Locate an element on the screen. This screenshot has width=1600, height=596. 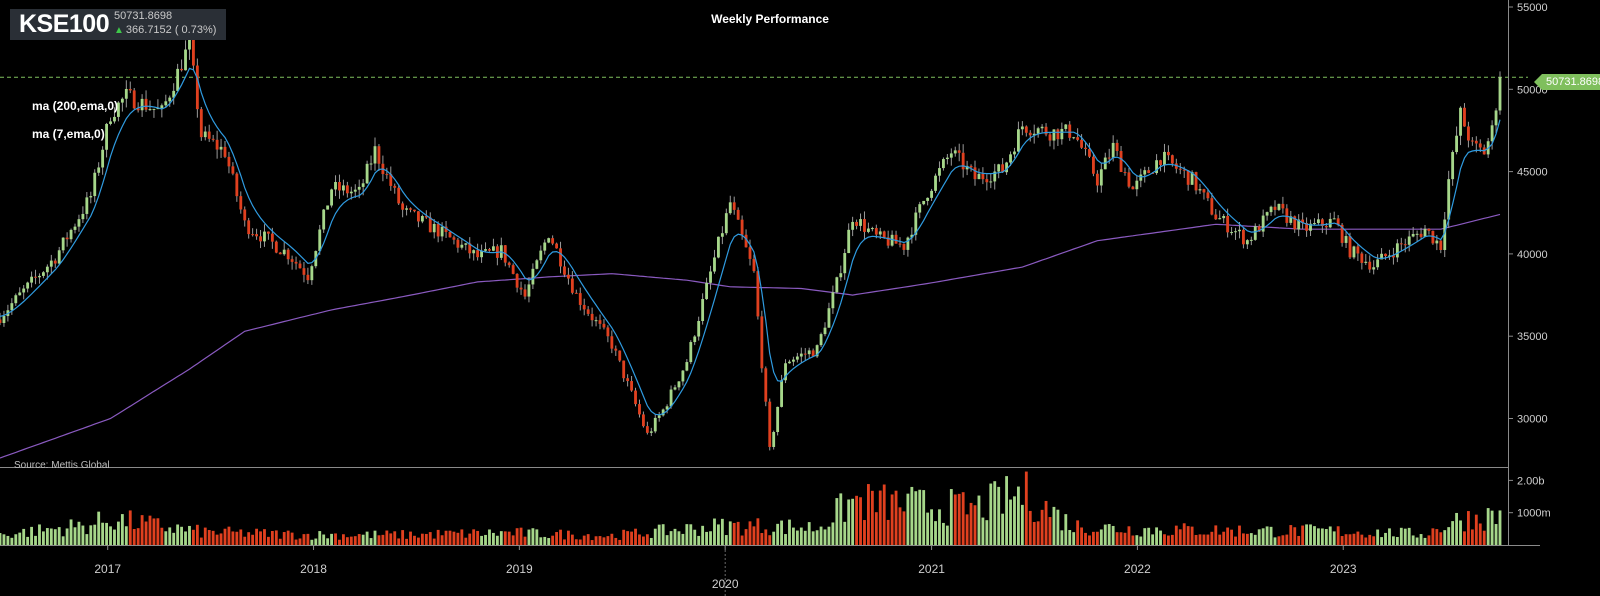
indicator-label-ma200: ma (200,ema,0) is located at coordinates (75, 106).